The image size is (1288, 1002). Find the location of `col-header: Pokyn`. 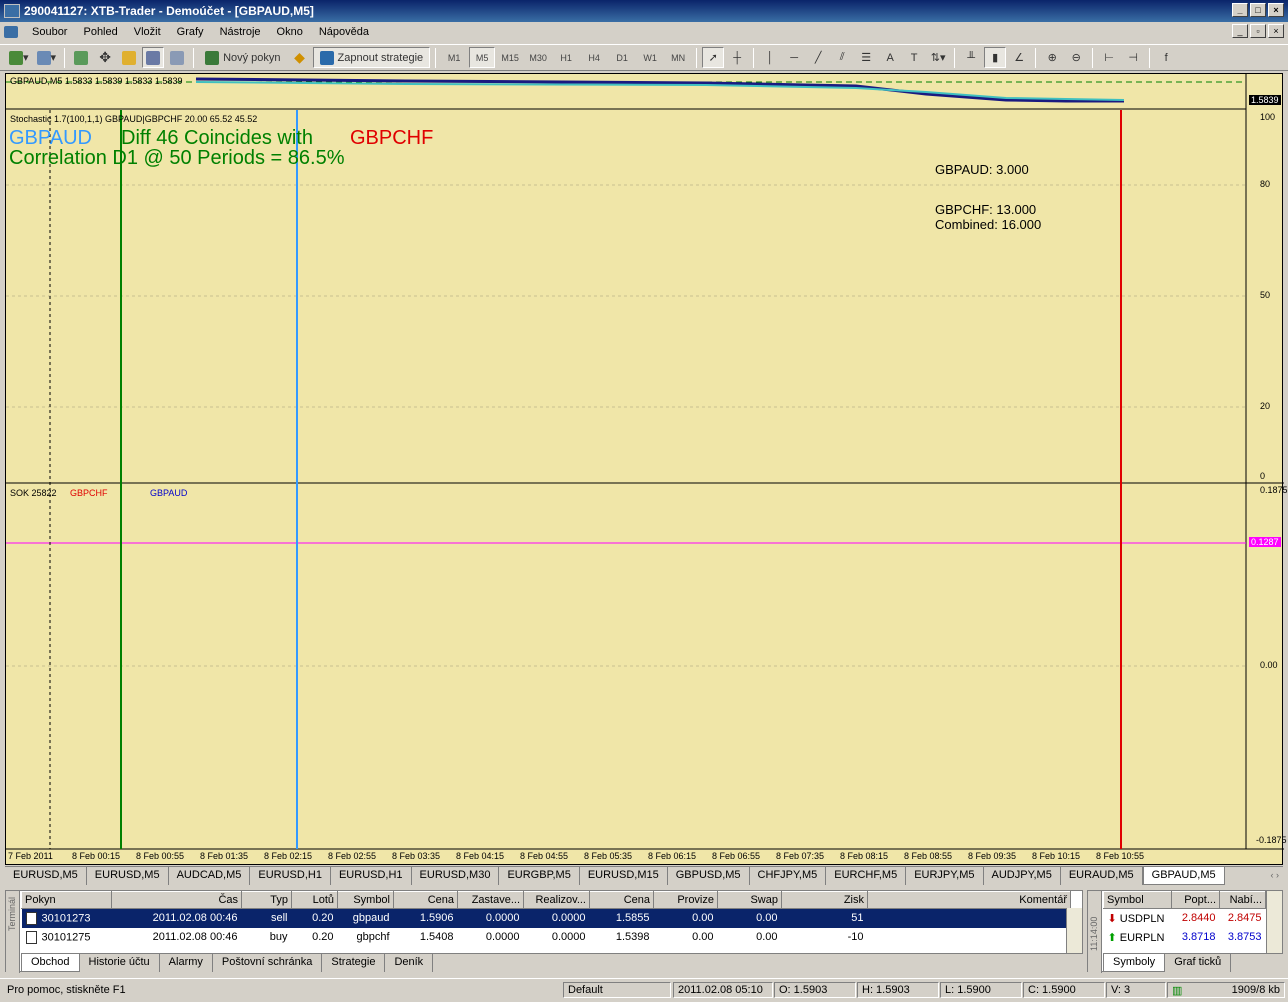

col-header: Pokyn is located at coordinates (66, 900).